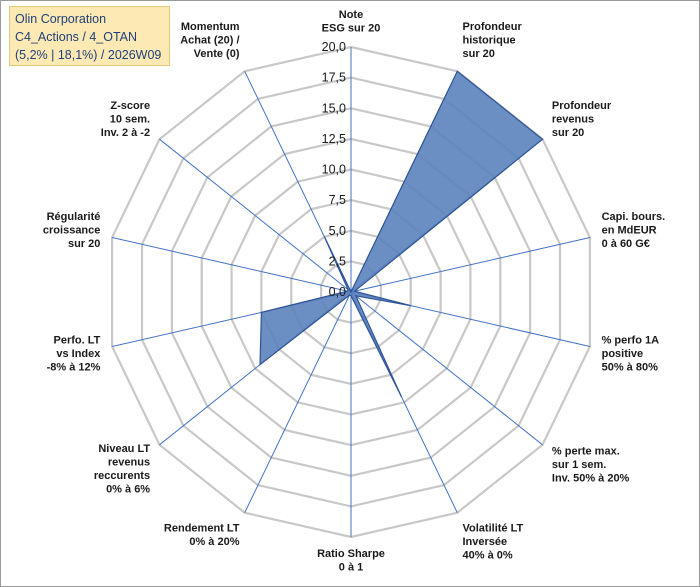 The image size is (700, 587). I want to click on tick-labels: 0,0 2,5 5,0 7,5 10,0 12,5 15,0 17,5 20,0, so click(334, 169).